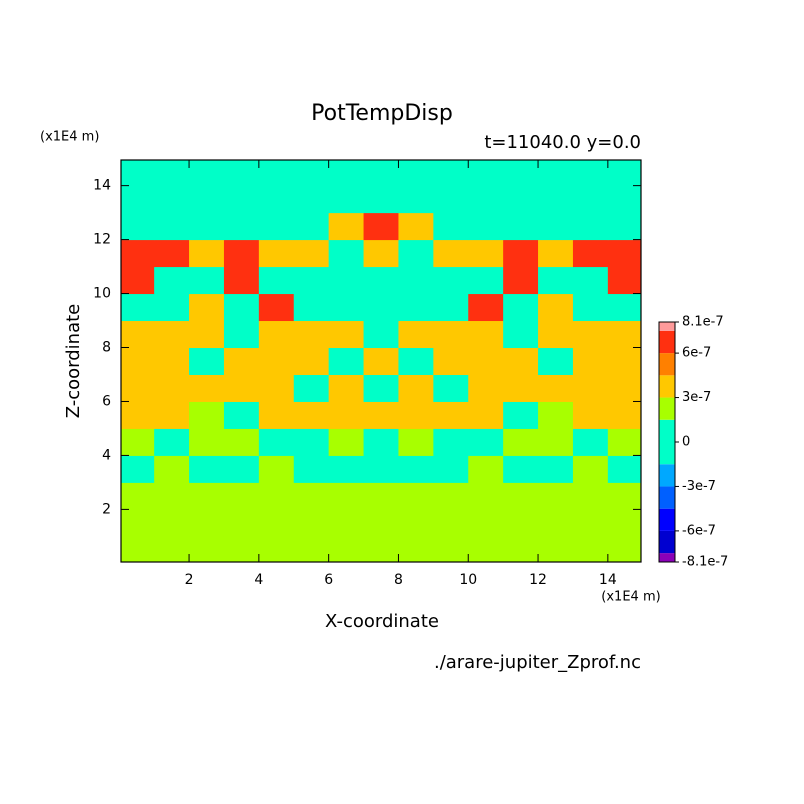 The height and width of the screenshot is (804, 804). I want to click on y-unit: (x1E4 m), so click(69, 137).